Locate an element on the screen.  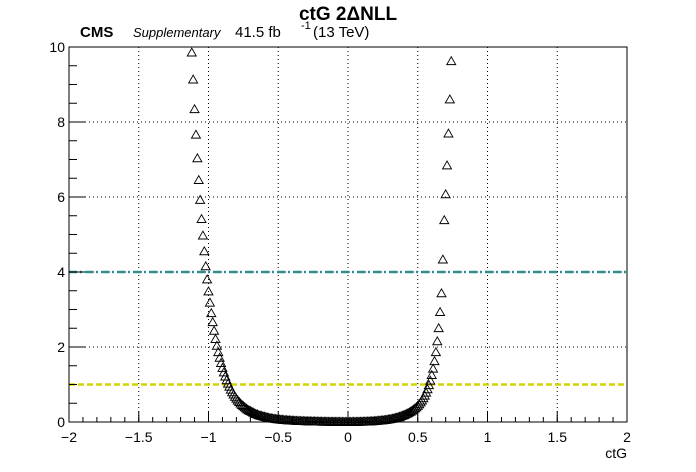
y-tick-label: 8 is located at coordinates (61, 122).